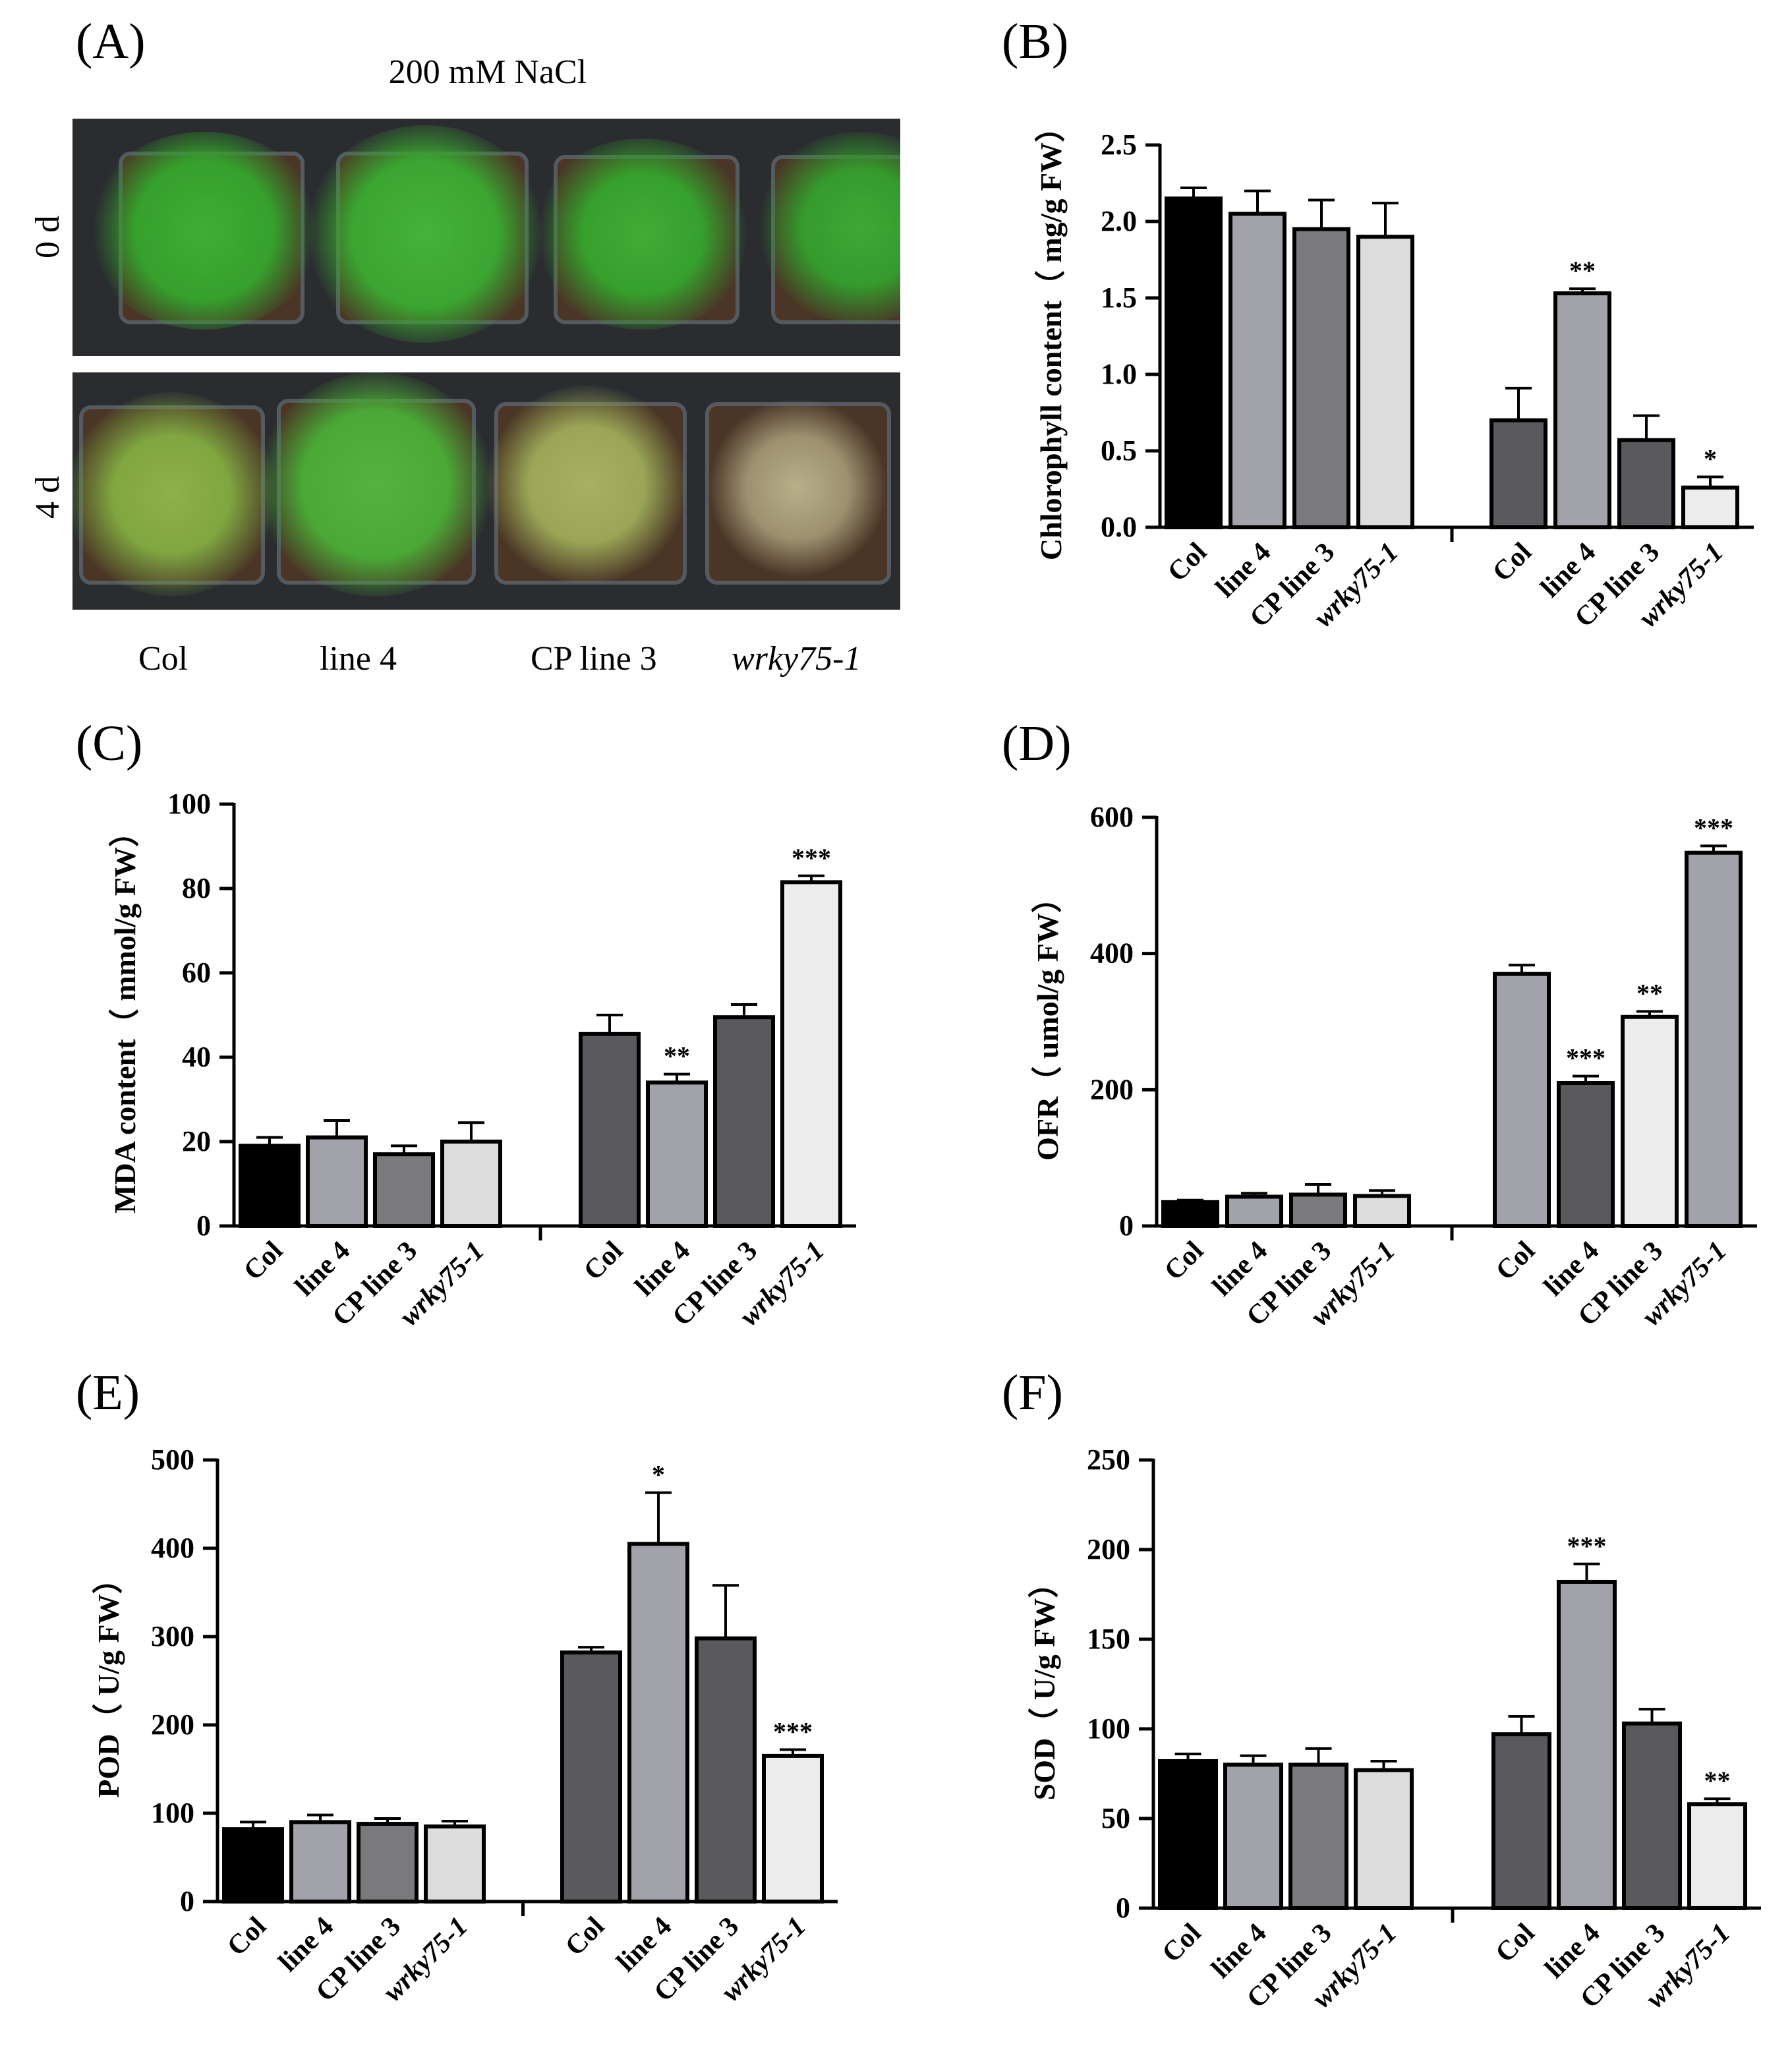 Image resolution: width=1792 pixels, height=2067 pixels. Describe the element at coordinates (1119, 145) in the screenshot. I see `y-tick-label: 2.5` at that location.